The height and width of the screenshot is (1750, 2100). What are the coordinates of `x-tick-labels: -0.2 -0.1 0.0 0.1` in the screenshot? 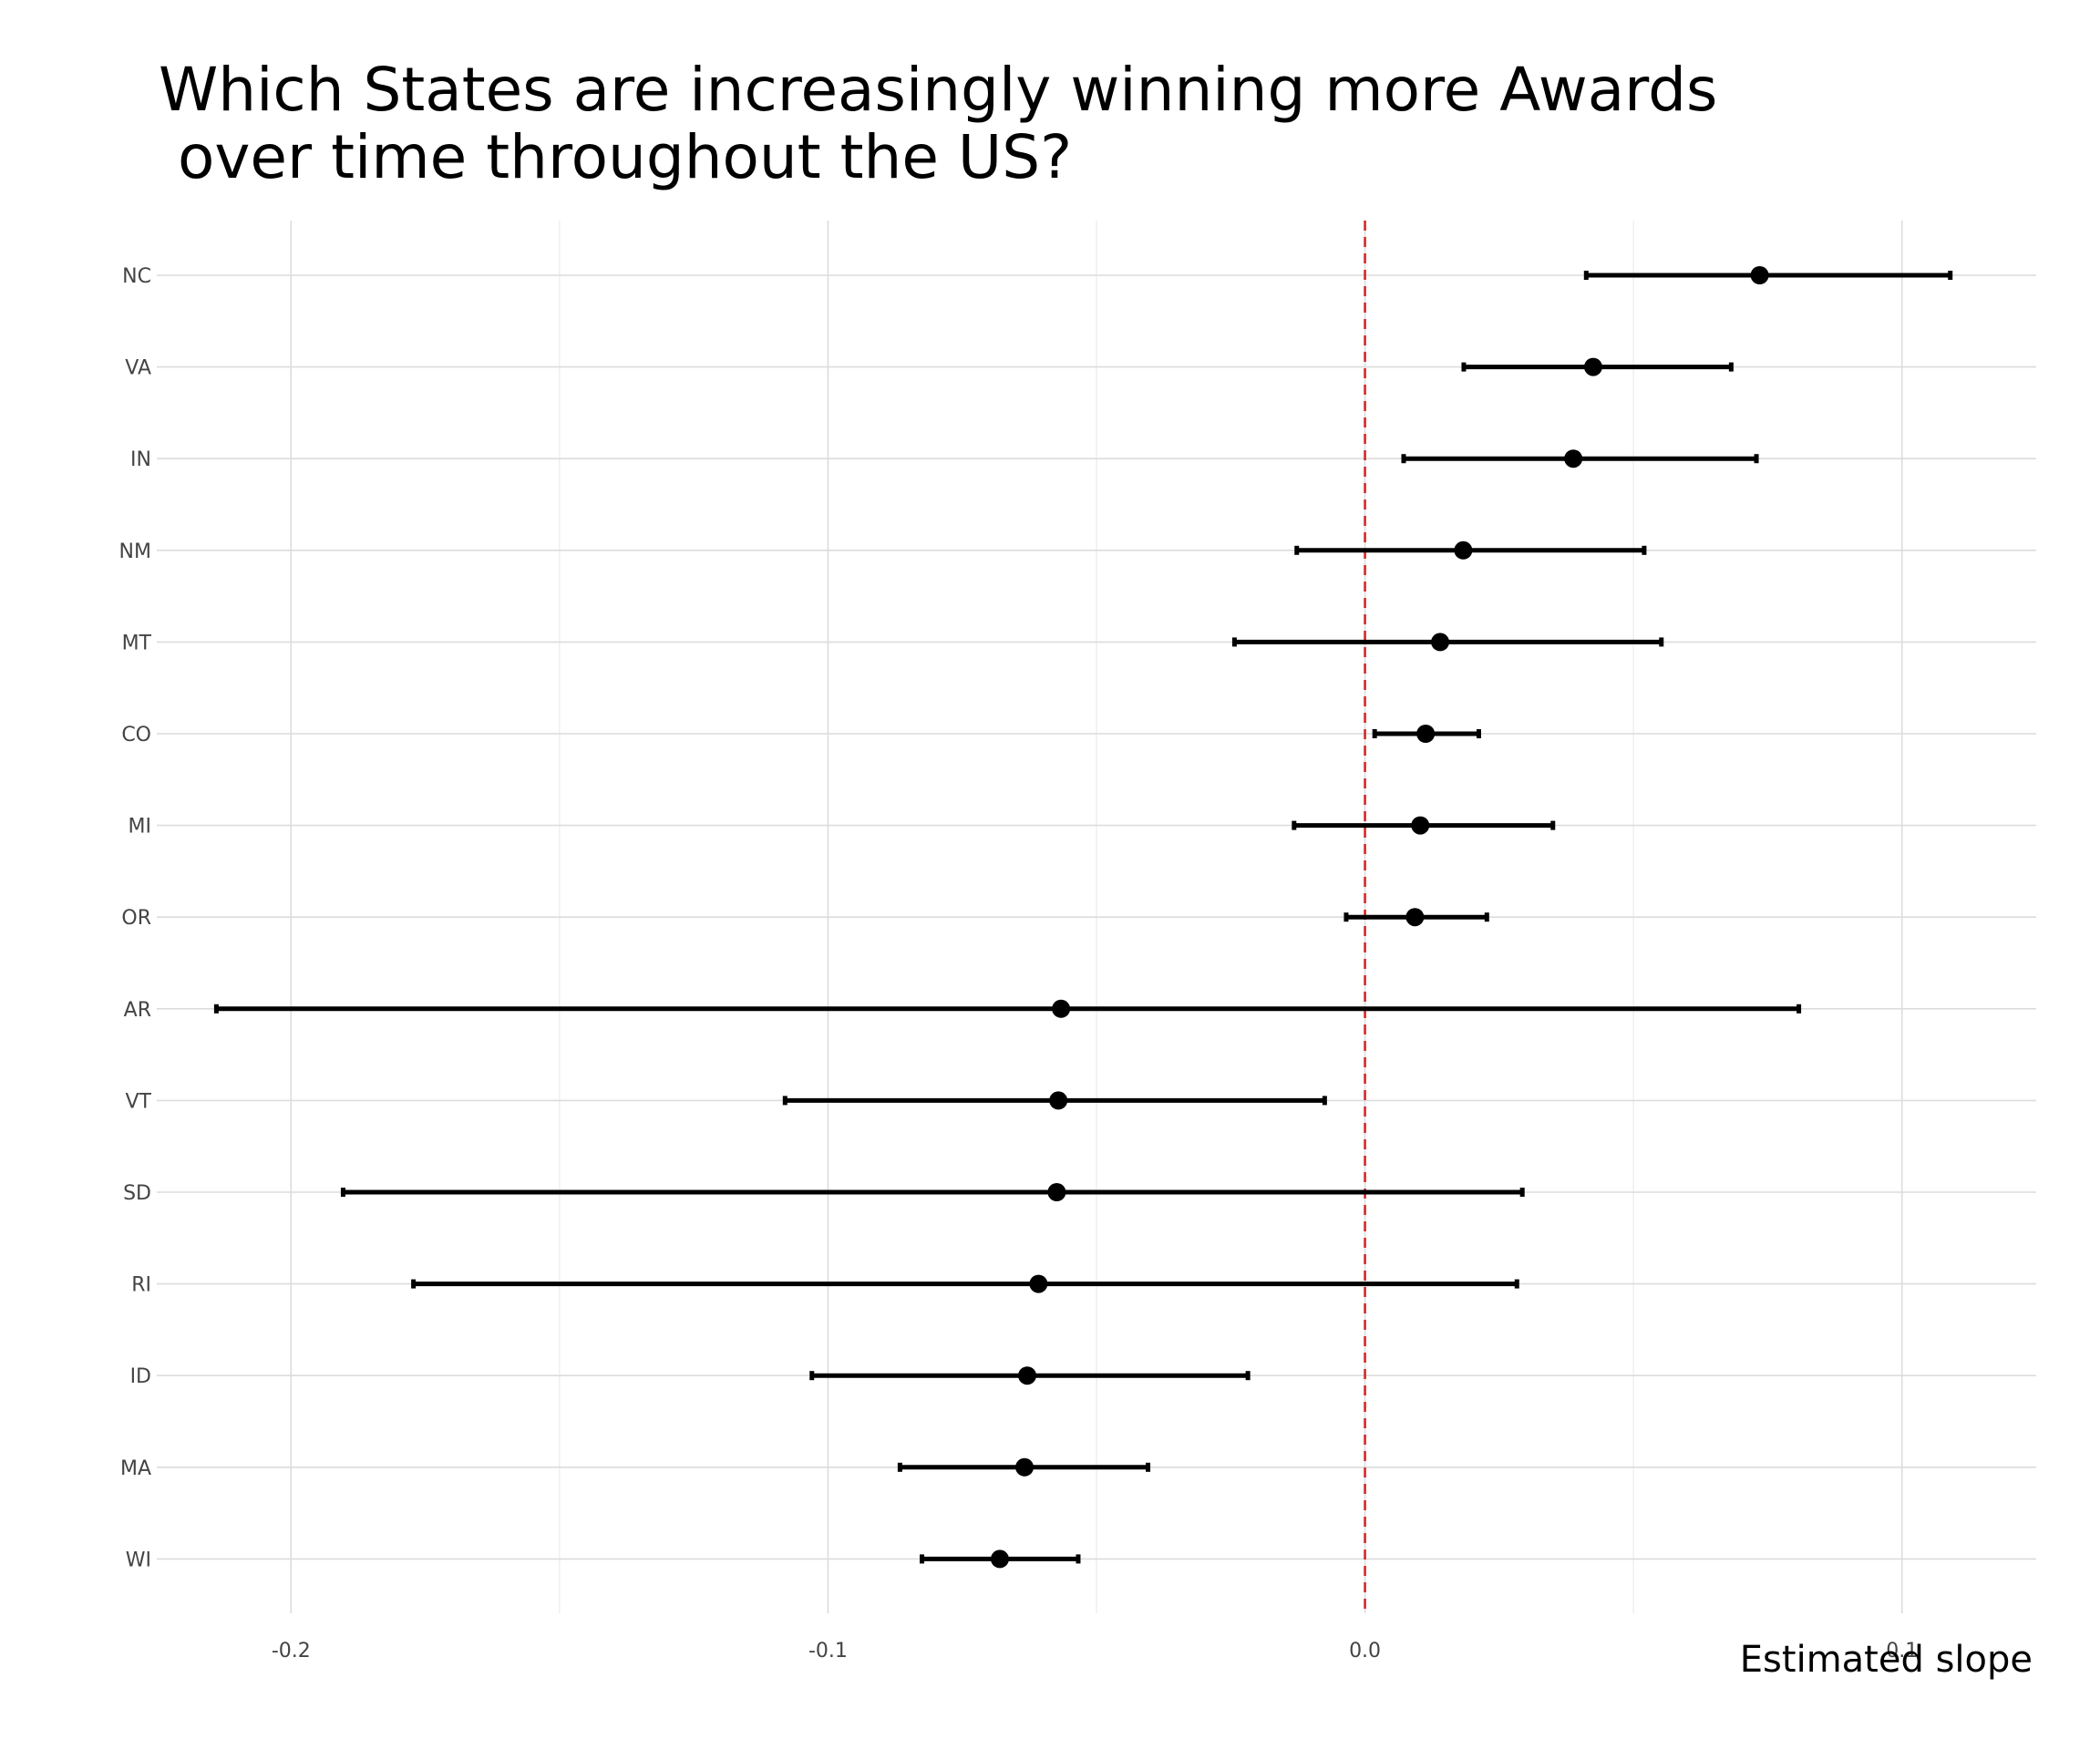 It's located at (1095, 1651).